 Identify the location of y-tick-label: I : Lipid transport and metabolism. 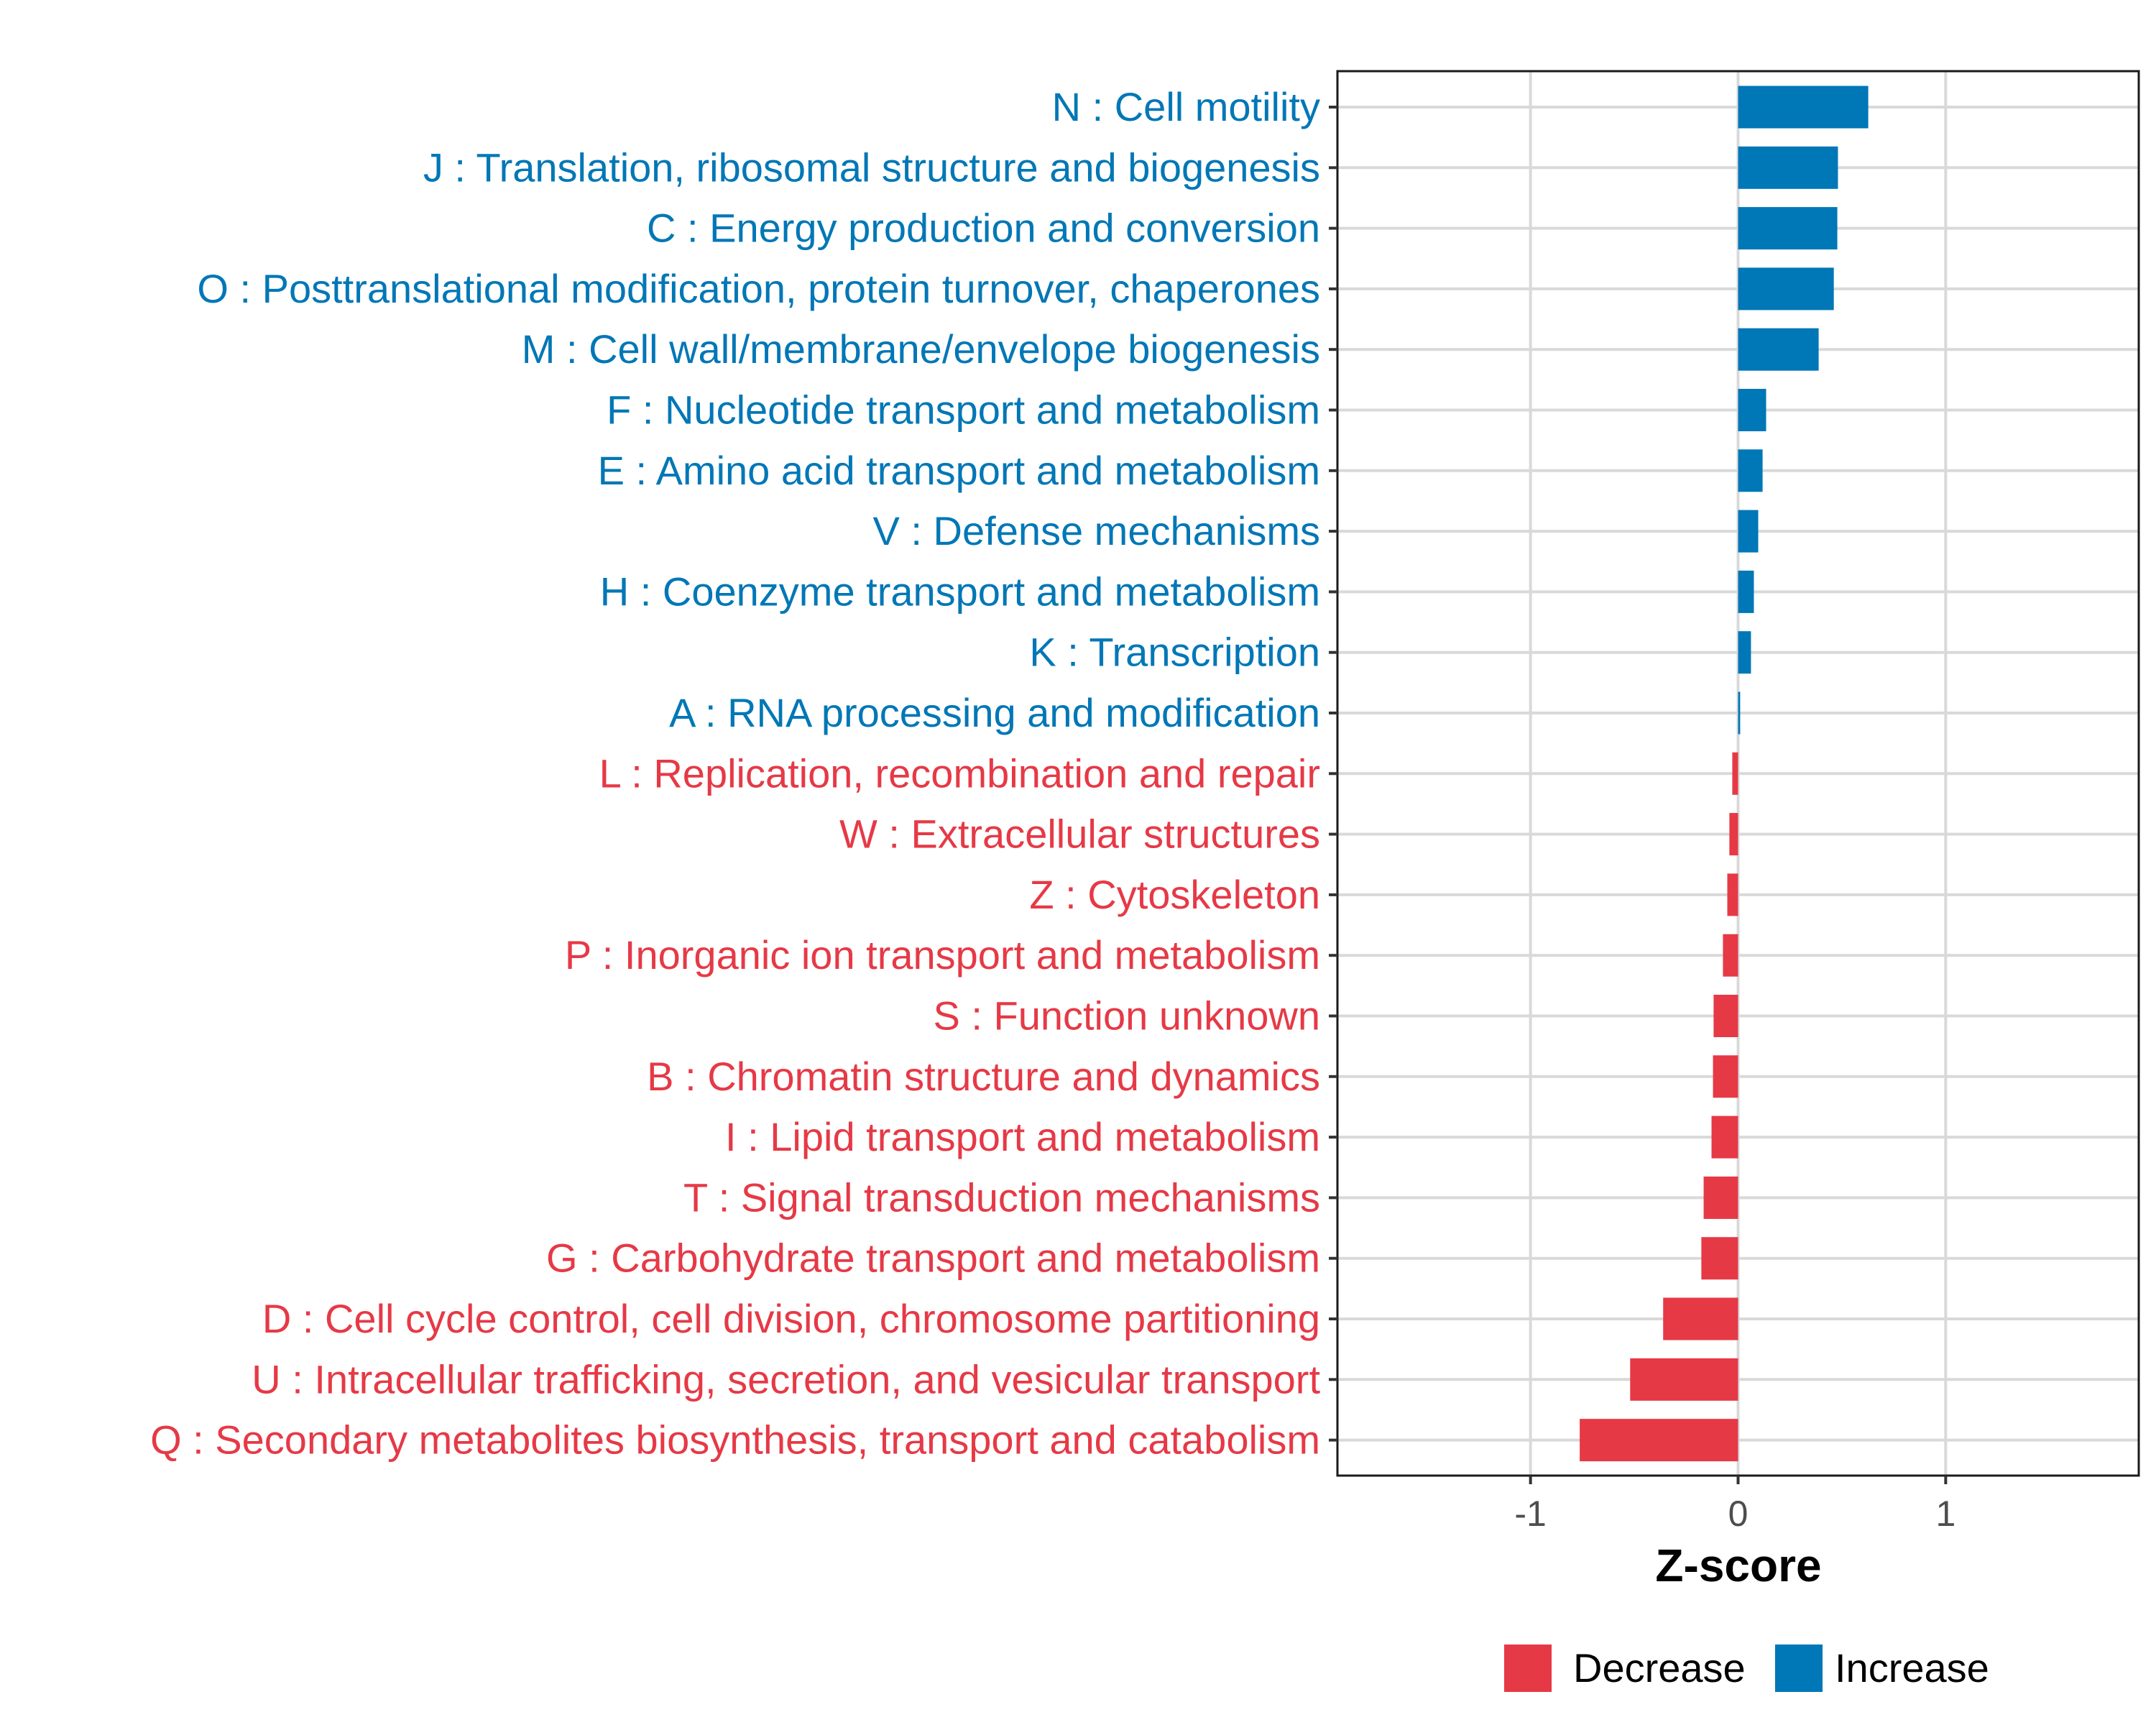
(1023, 1136).